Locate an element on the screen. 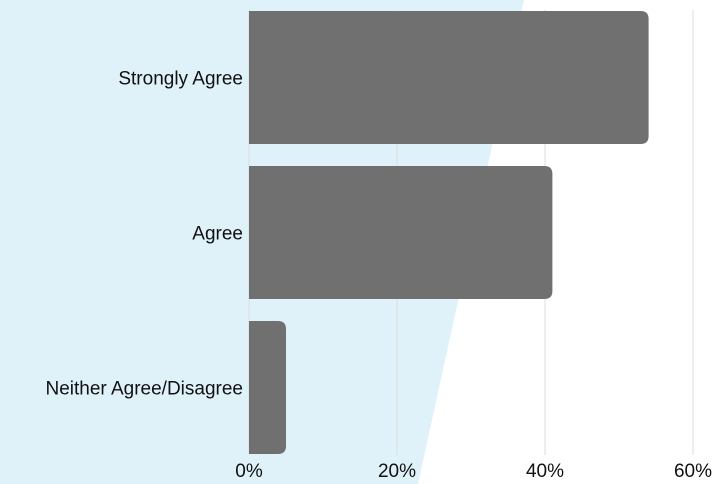 Image resolution: width=725 pixels, height=484 pixels. x-tick-label: 0% is located at coordinates (249, 471).